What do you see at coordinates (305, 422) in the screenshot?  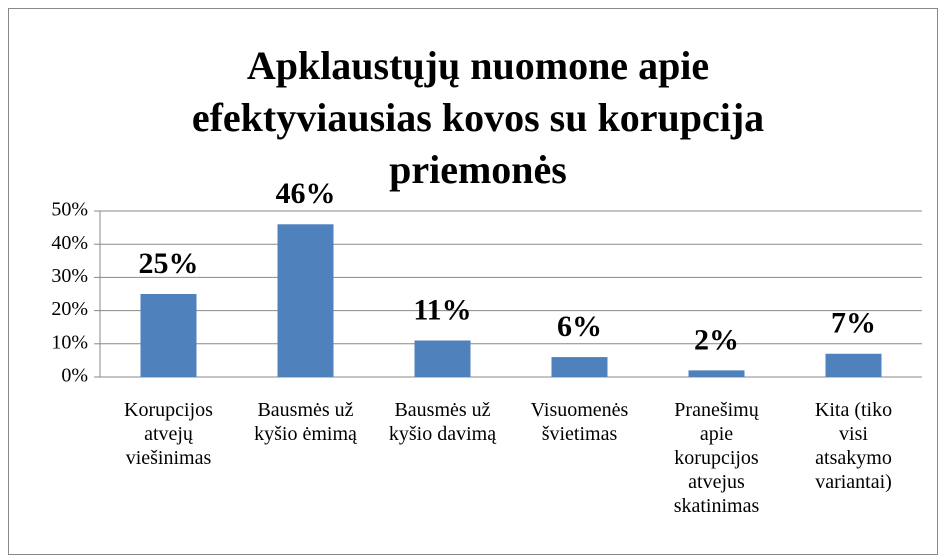 I see `x-tick-label: Bausmės už kyšio ėmimą` at bounding box center [305, 422].